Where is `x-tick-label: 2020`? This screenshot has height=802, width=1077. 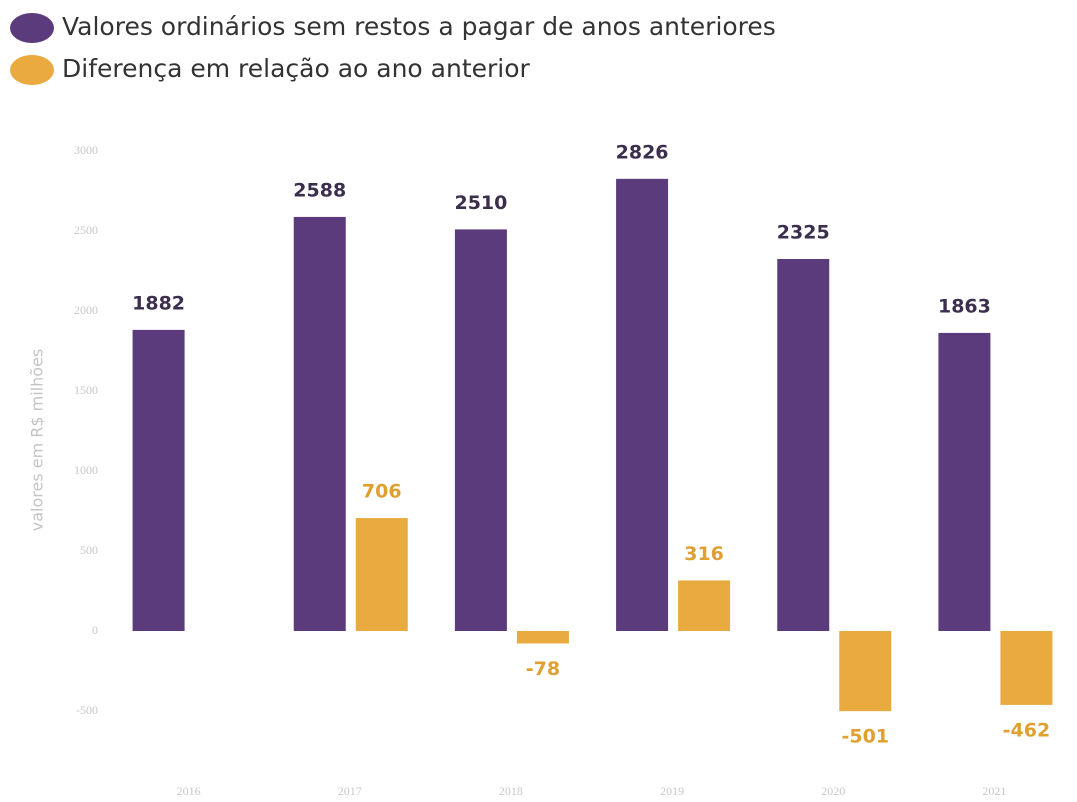 x-tick-label: 2020 is located at coordinates (833, 791).